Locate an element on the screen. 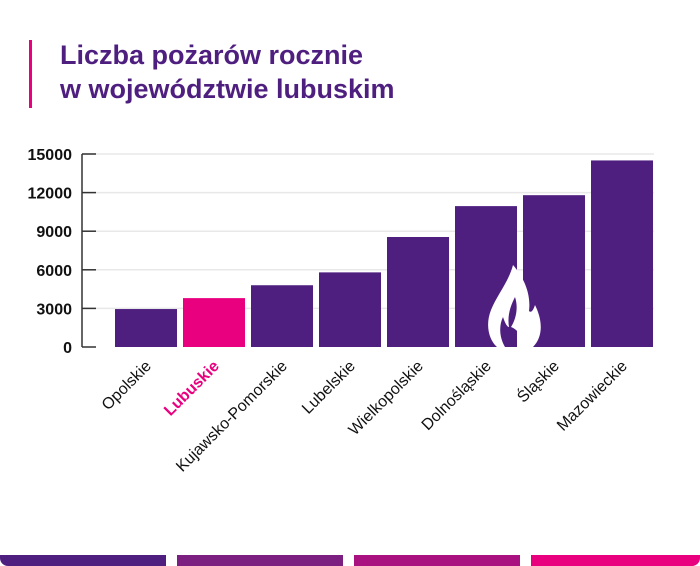 This screenshot has width=700, height=566. title-line-1: Liczba pożarów rocznie is located at coordinates (212, 55).